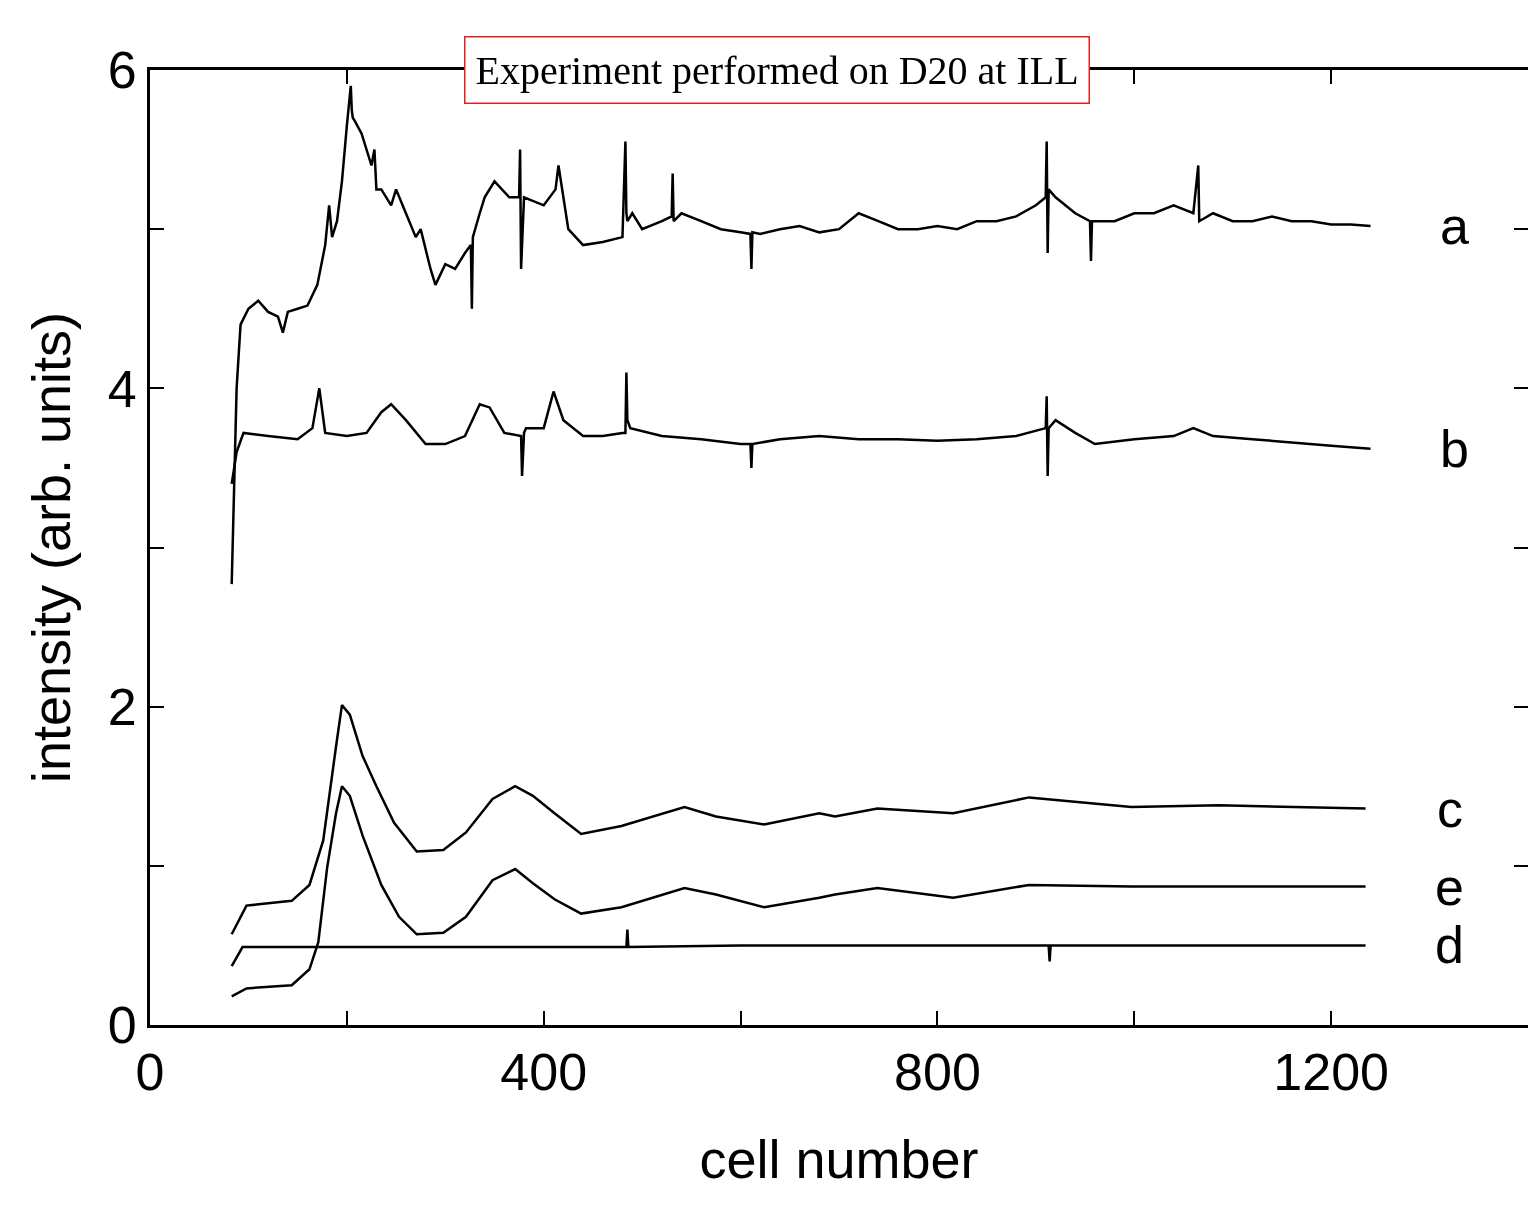 The height and width of the screenshot is (1212, 1528). What do you see at coordinates (1450, 809) in the screenshot?
I see `series-label: c` at bounding box center [1450, 809].